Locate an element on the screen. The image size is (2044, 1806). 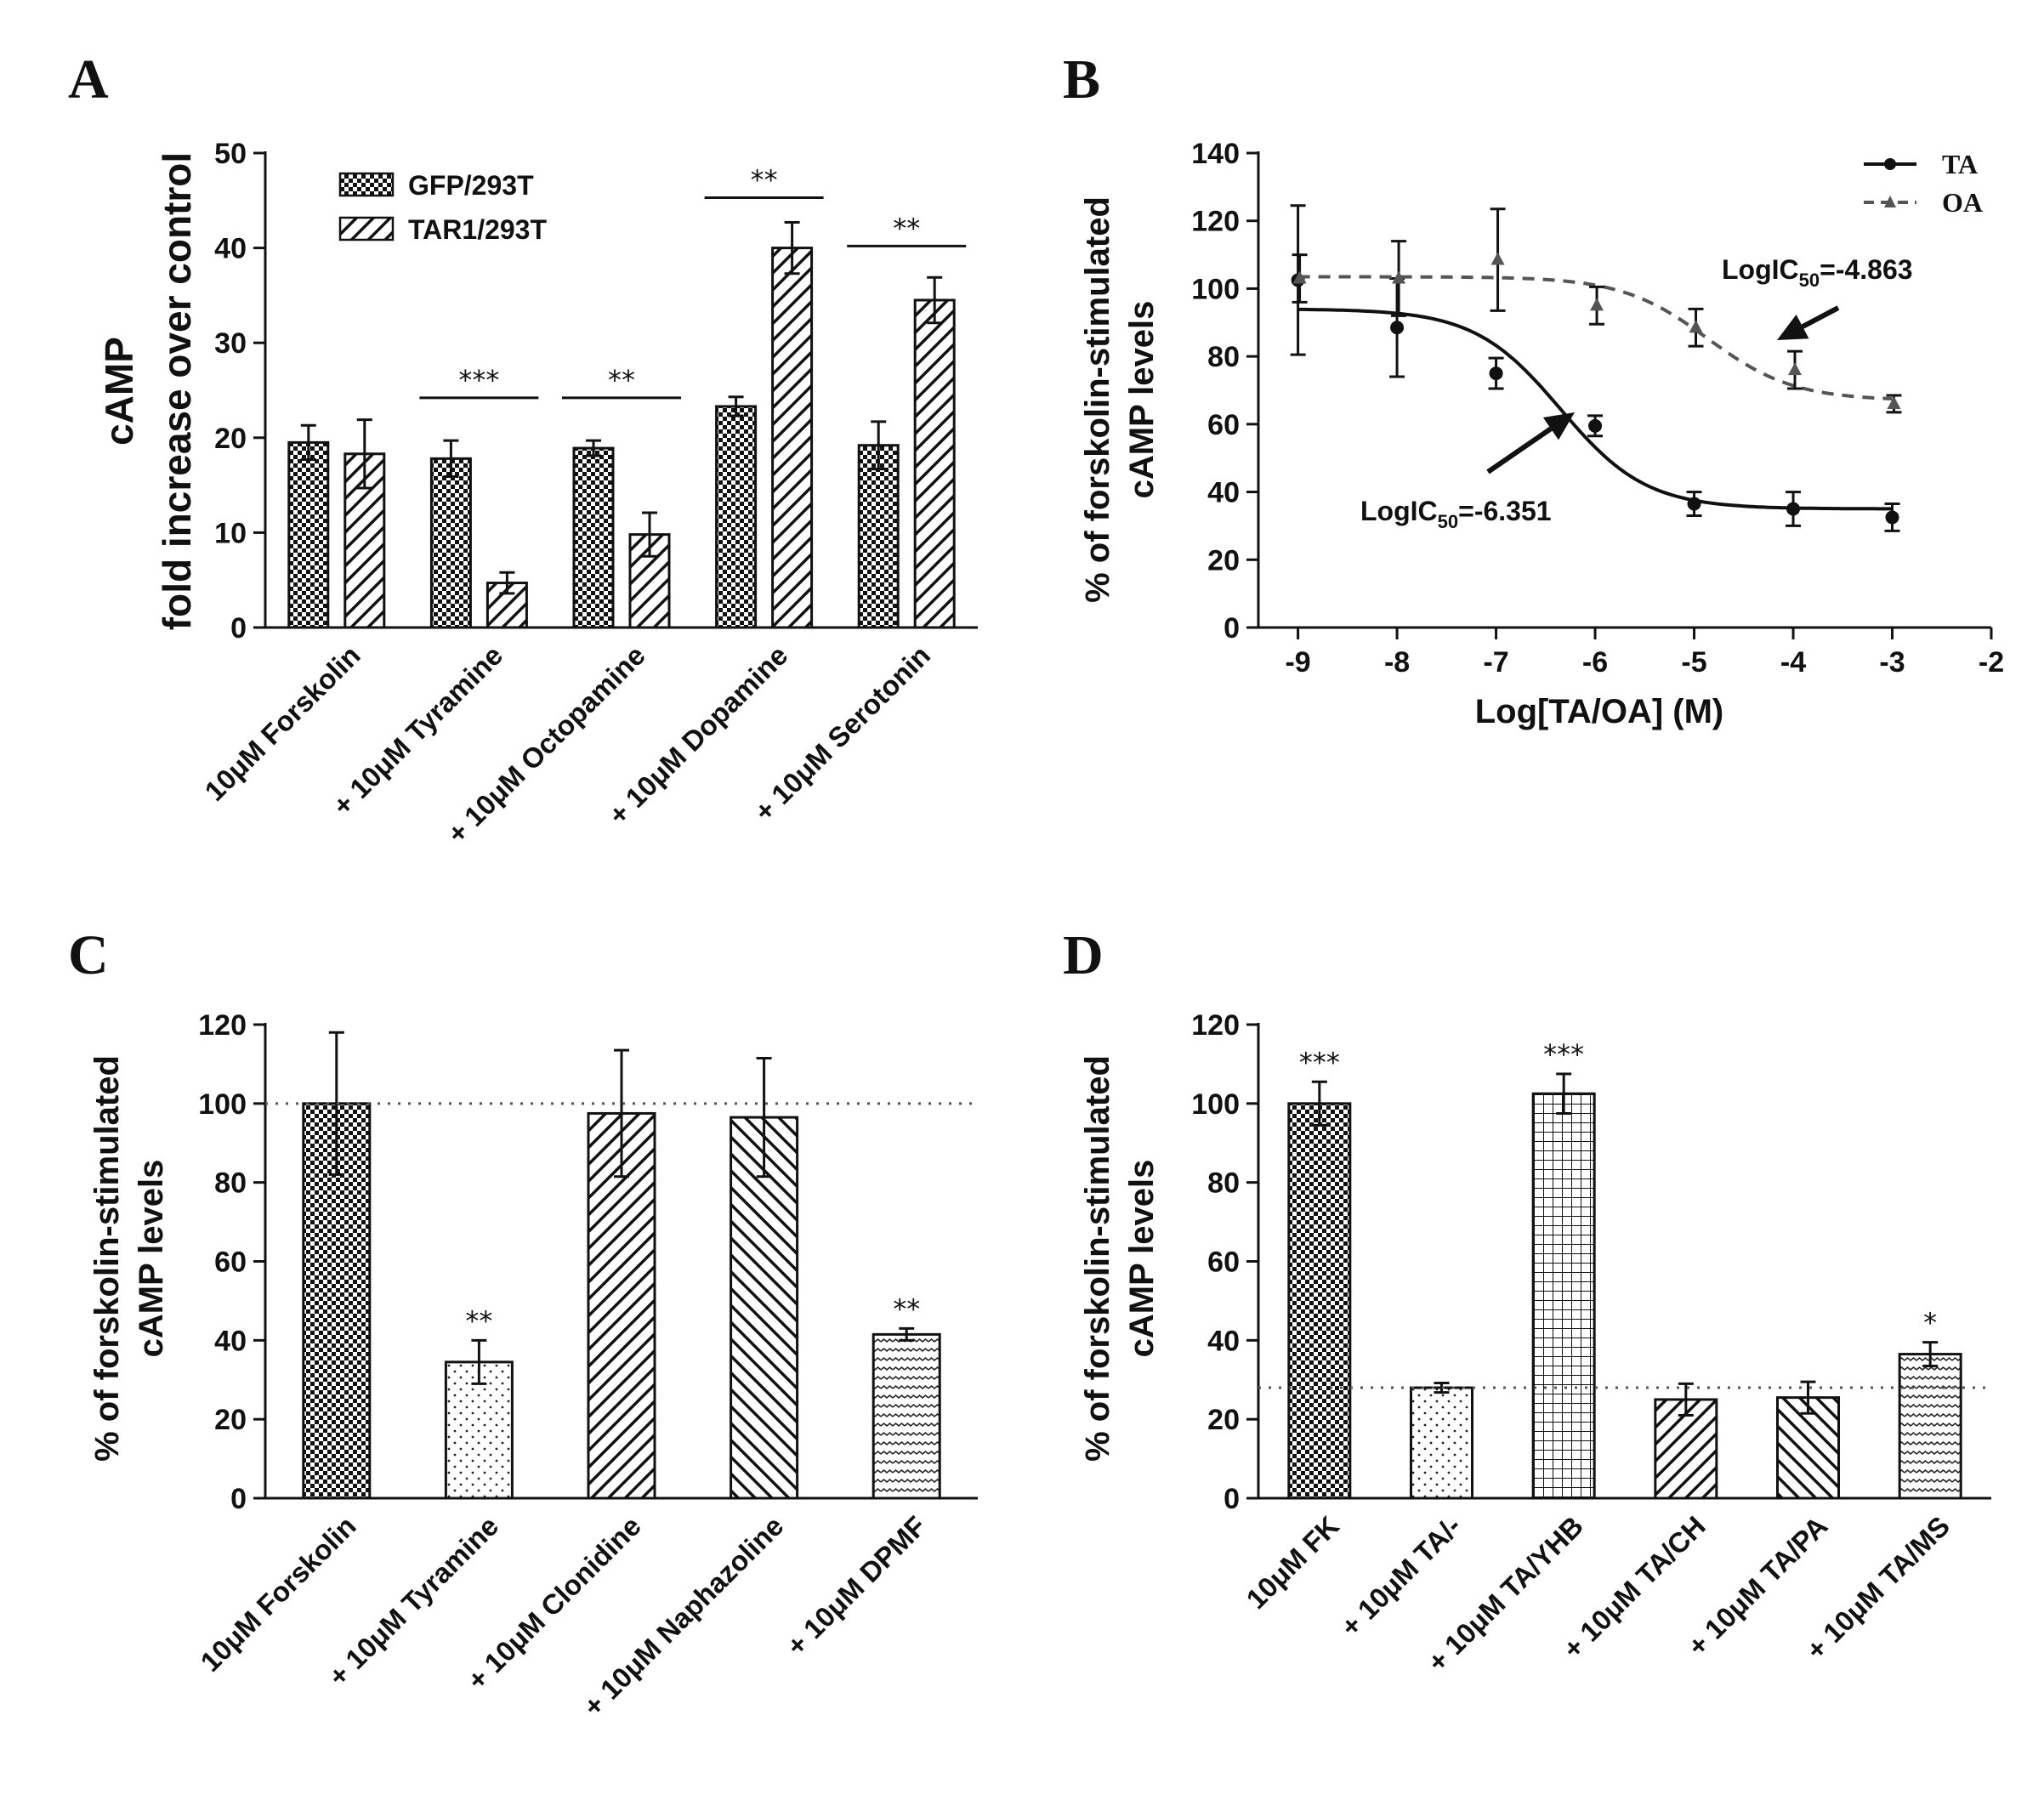
panel-c-category-label: 10μM Forskolin is located at coordinates (277, 1594).